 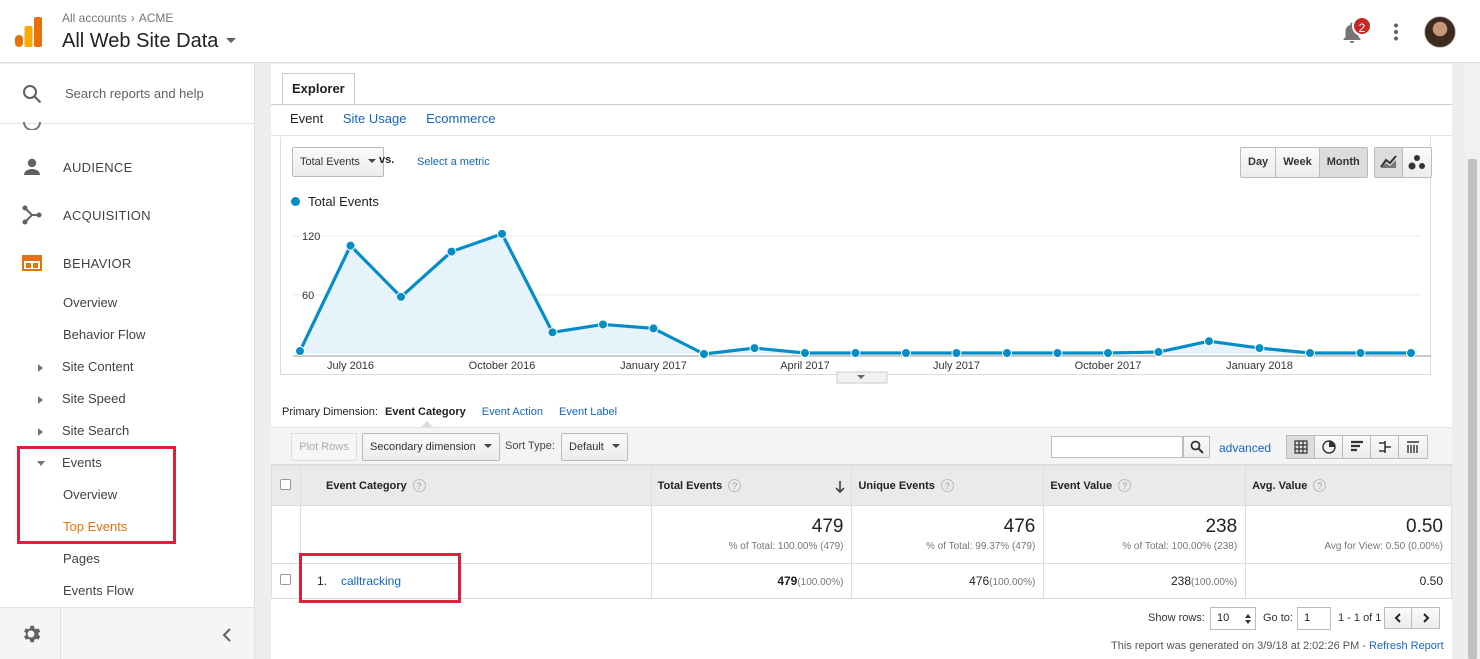 What do you see at coordinates (461, 118) in the screenshot?
I see `subtab-ecommerce: Ecommerce` at bounding box center [461, 118].